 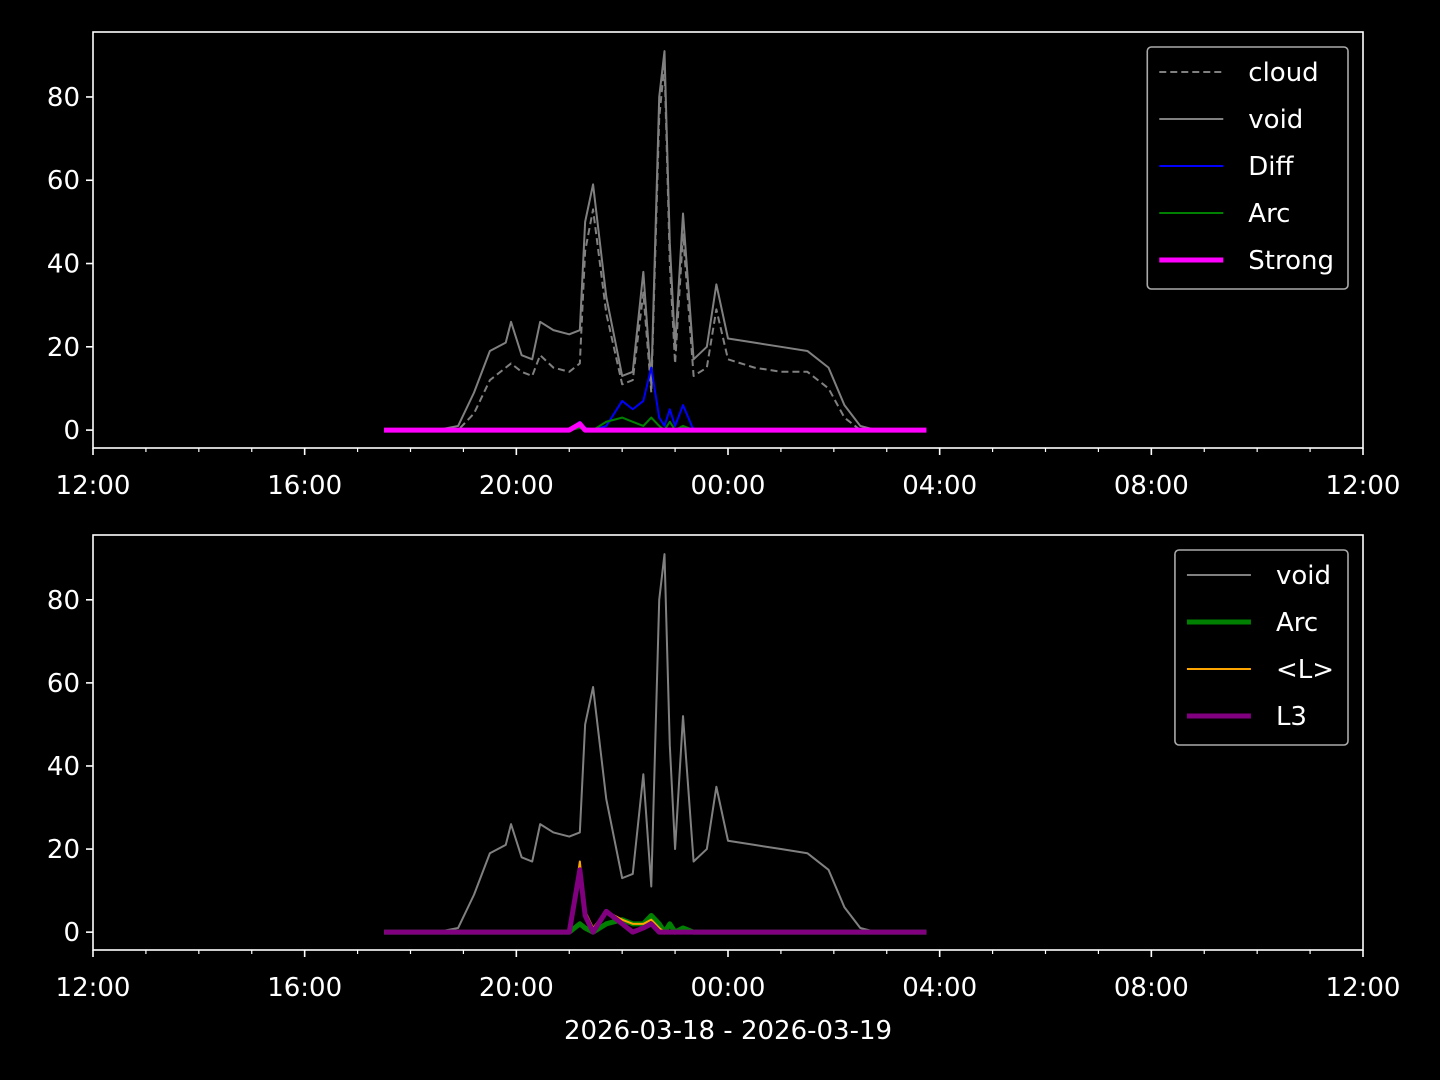 I want to click on legend-label: cloud, so click(x=1283, y=73).